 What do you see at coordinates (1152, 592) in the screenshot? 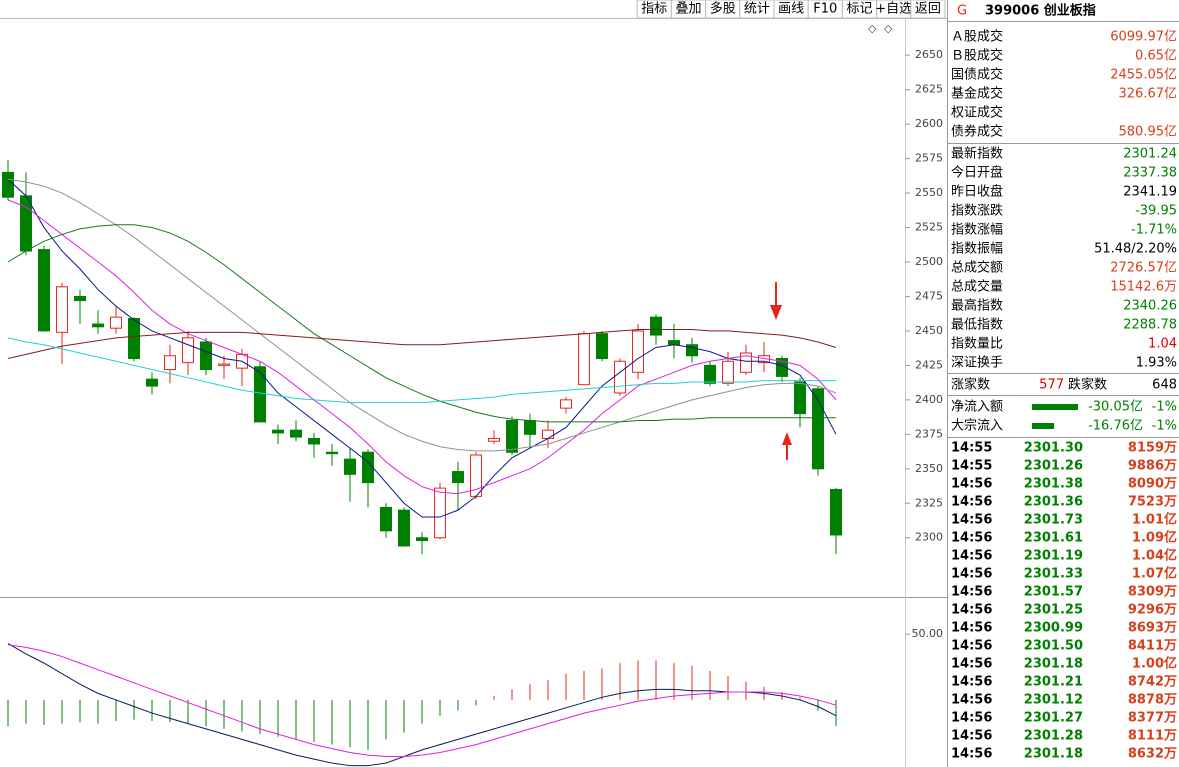
I see `trade-volume: 8309万` at bounding box center [1152, 592].